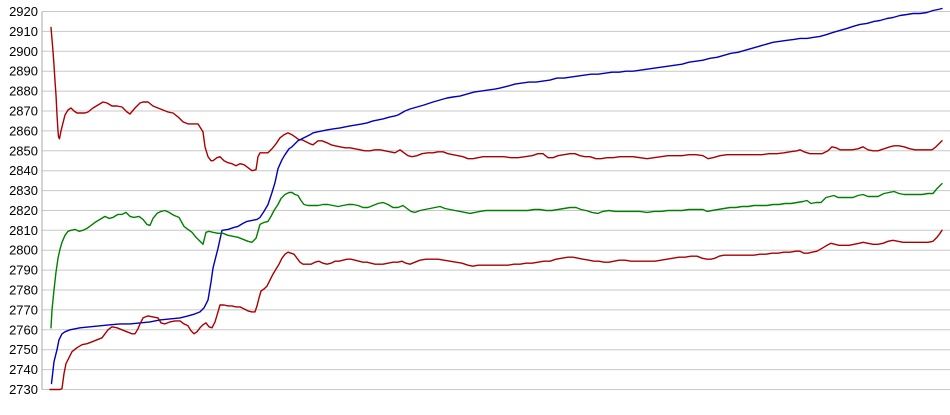 This screenshot has height=415, width=950. I want to click on y-axis-label: 2840, so click(23, 170).